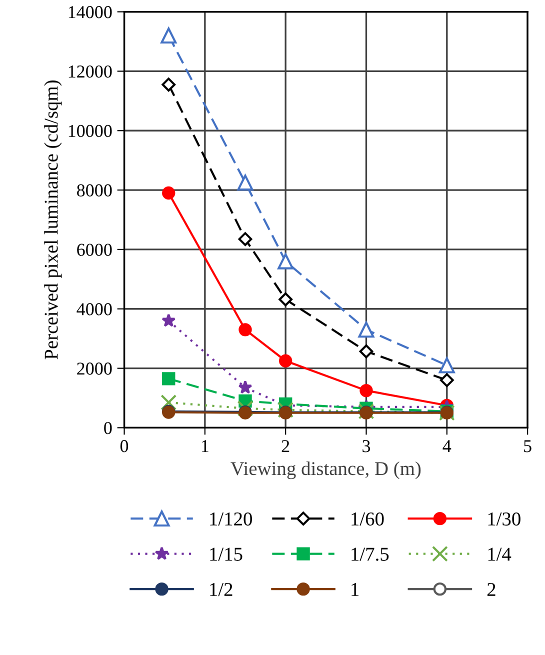  I want to click on y-tick-label: 8000, so click(94, 190).